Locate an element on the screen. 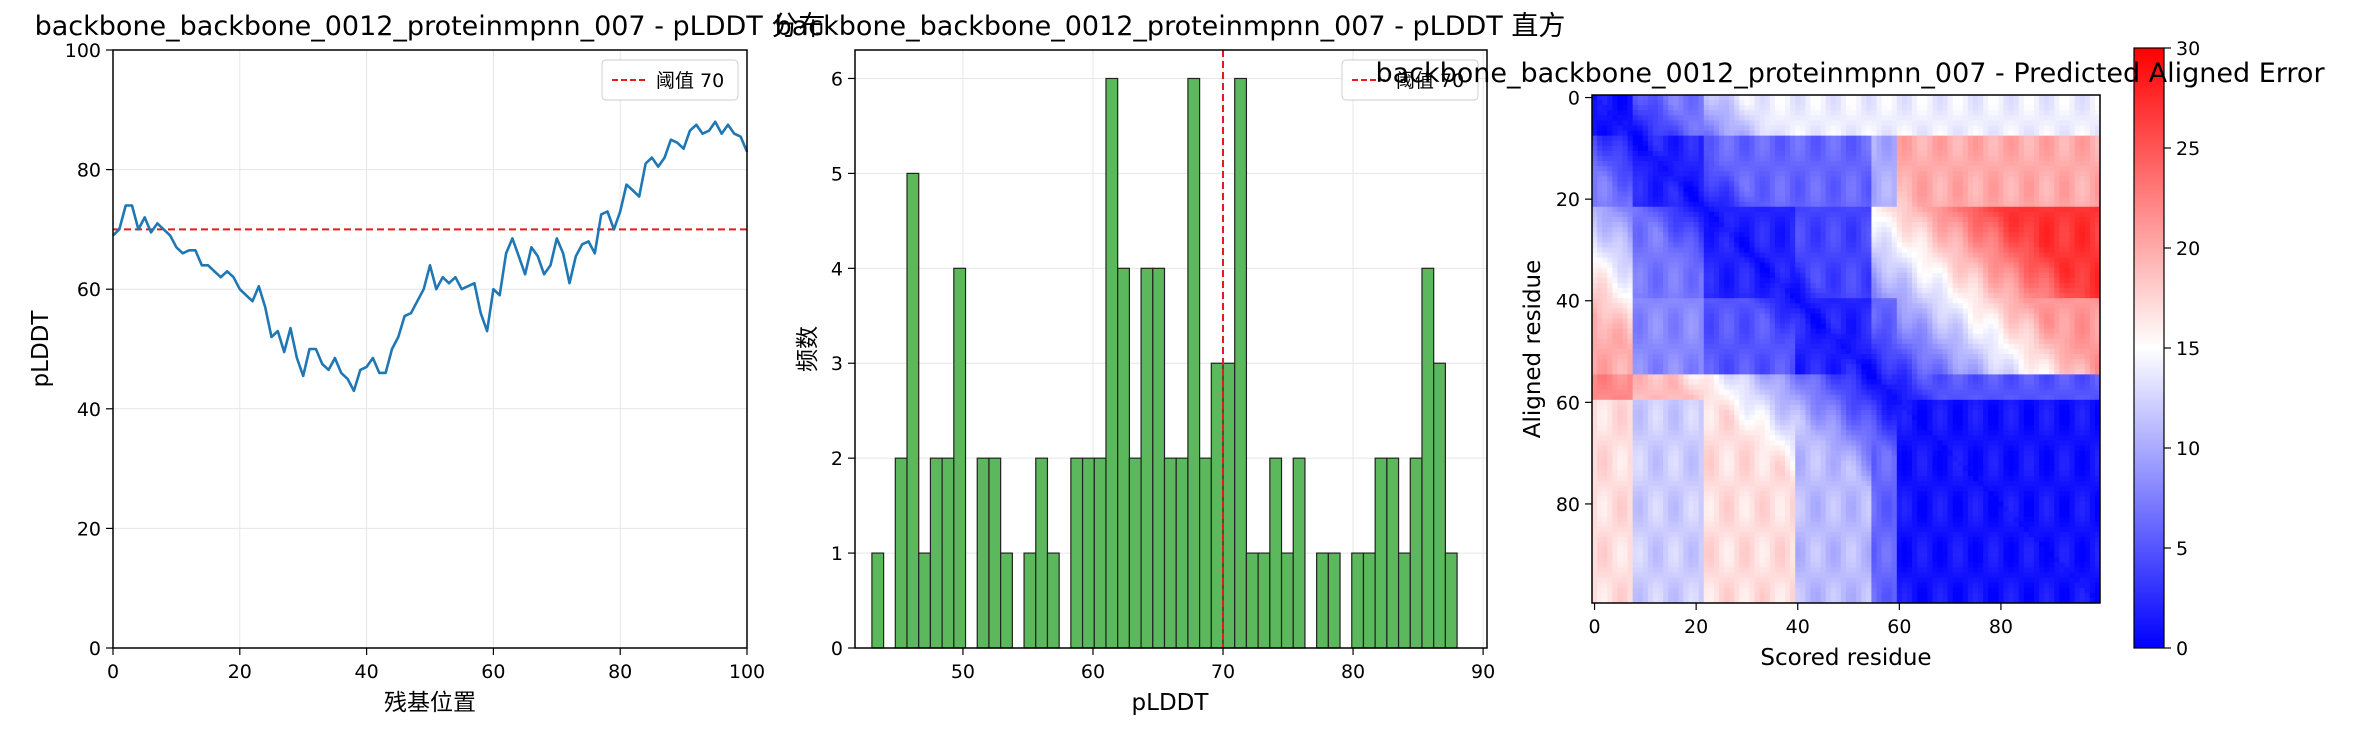 This screenshot has width=2376, height=730. histogram-bar is located at coordinates (1358, 600).